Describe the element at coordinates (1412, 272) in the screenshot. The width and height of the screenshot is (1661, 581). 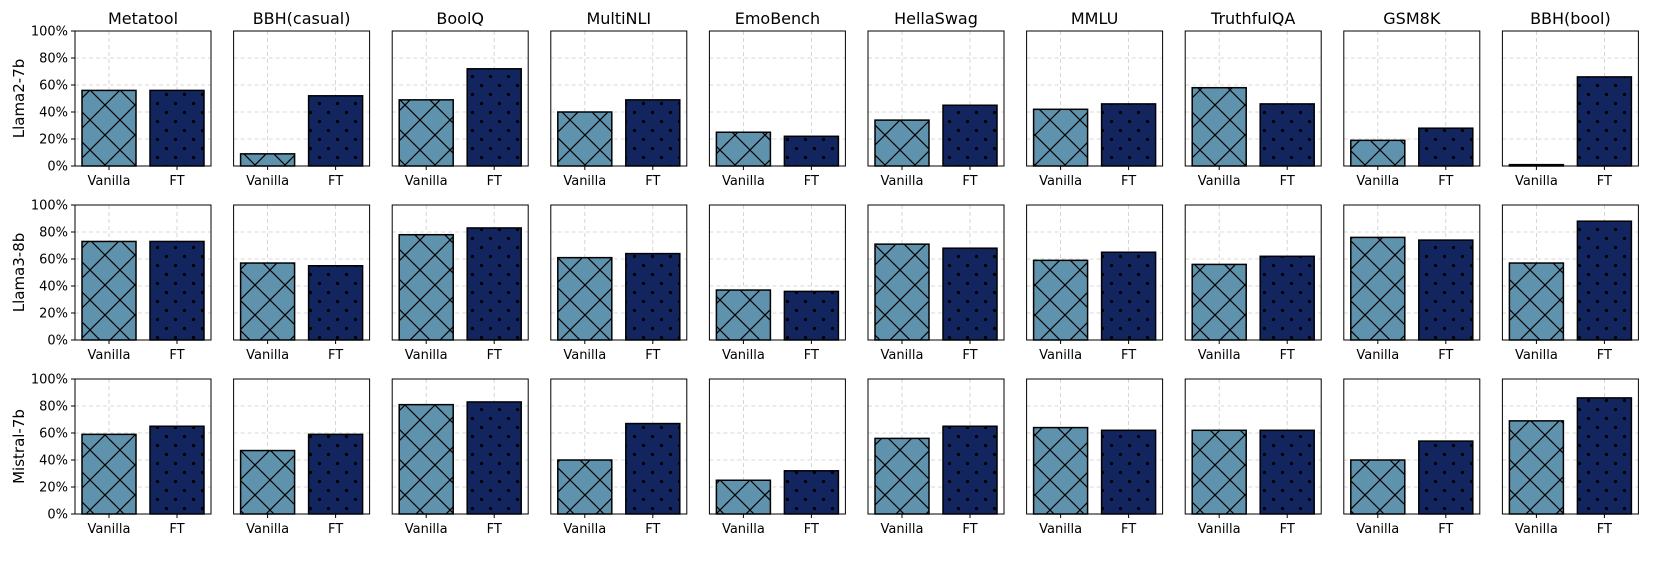
I see `panel-frame-llama3-8b-gsm8k` at that location.